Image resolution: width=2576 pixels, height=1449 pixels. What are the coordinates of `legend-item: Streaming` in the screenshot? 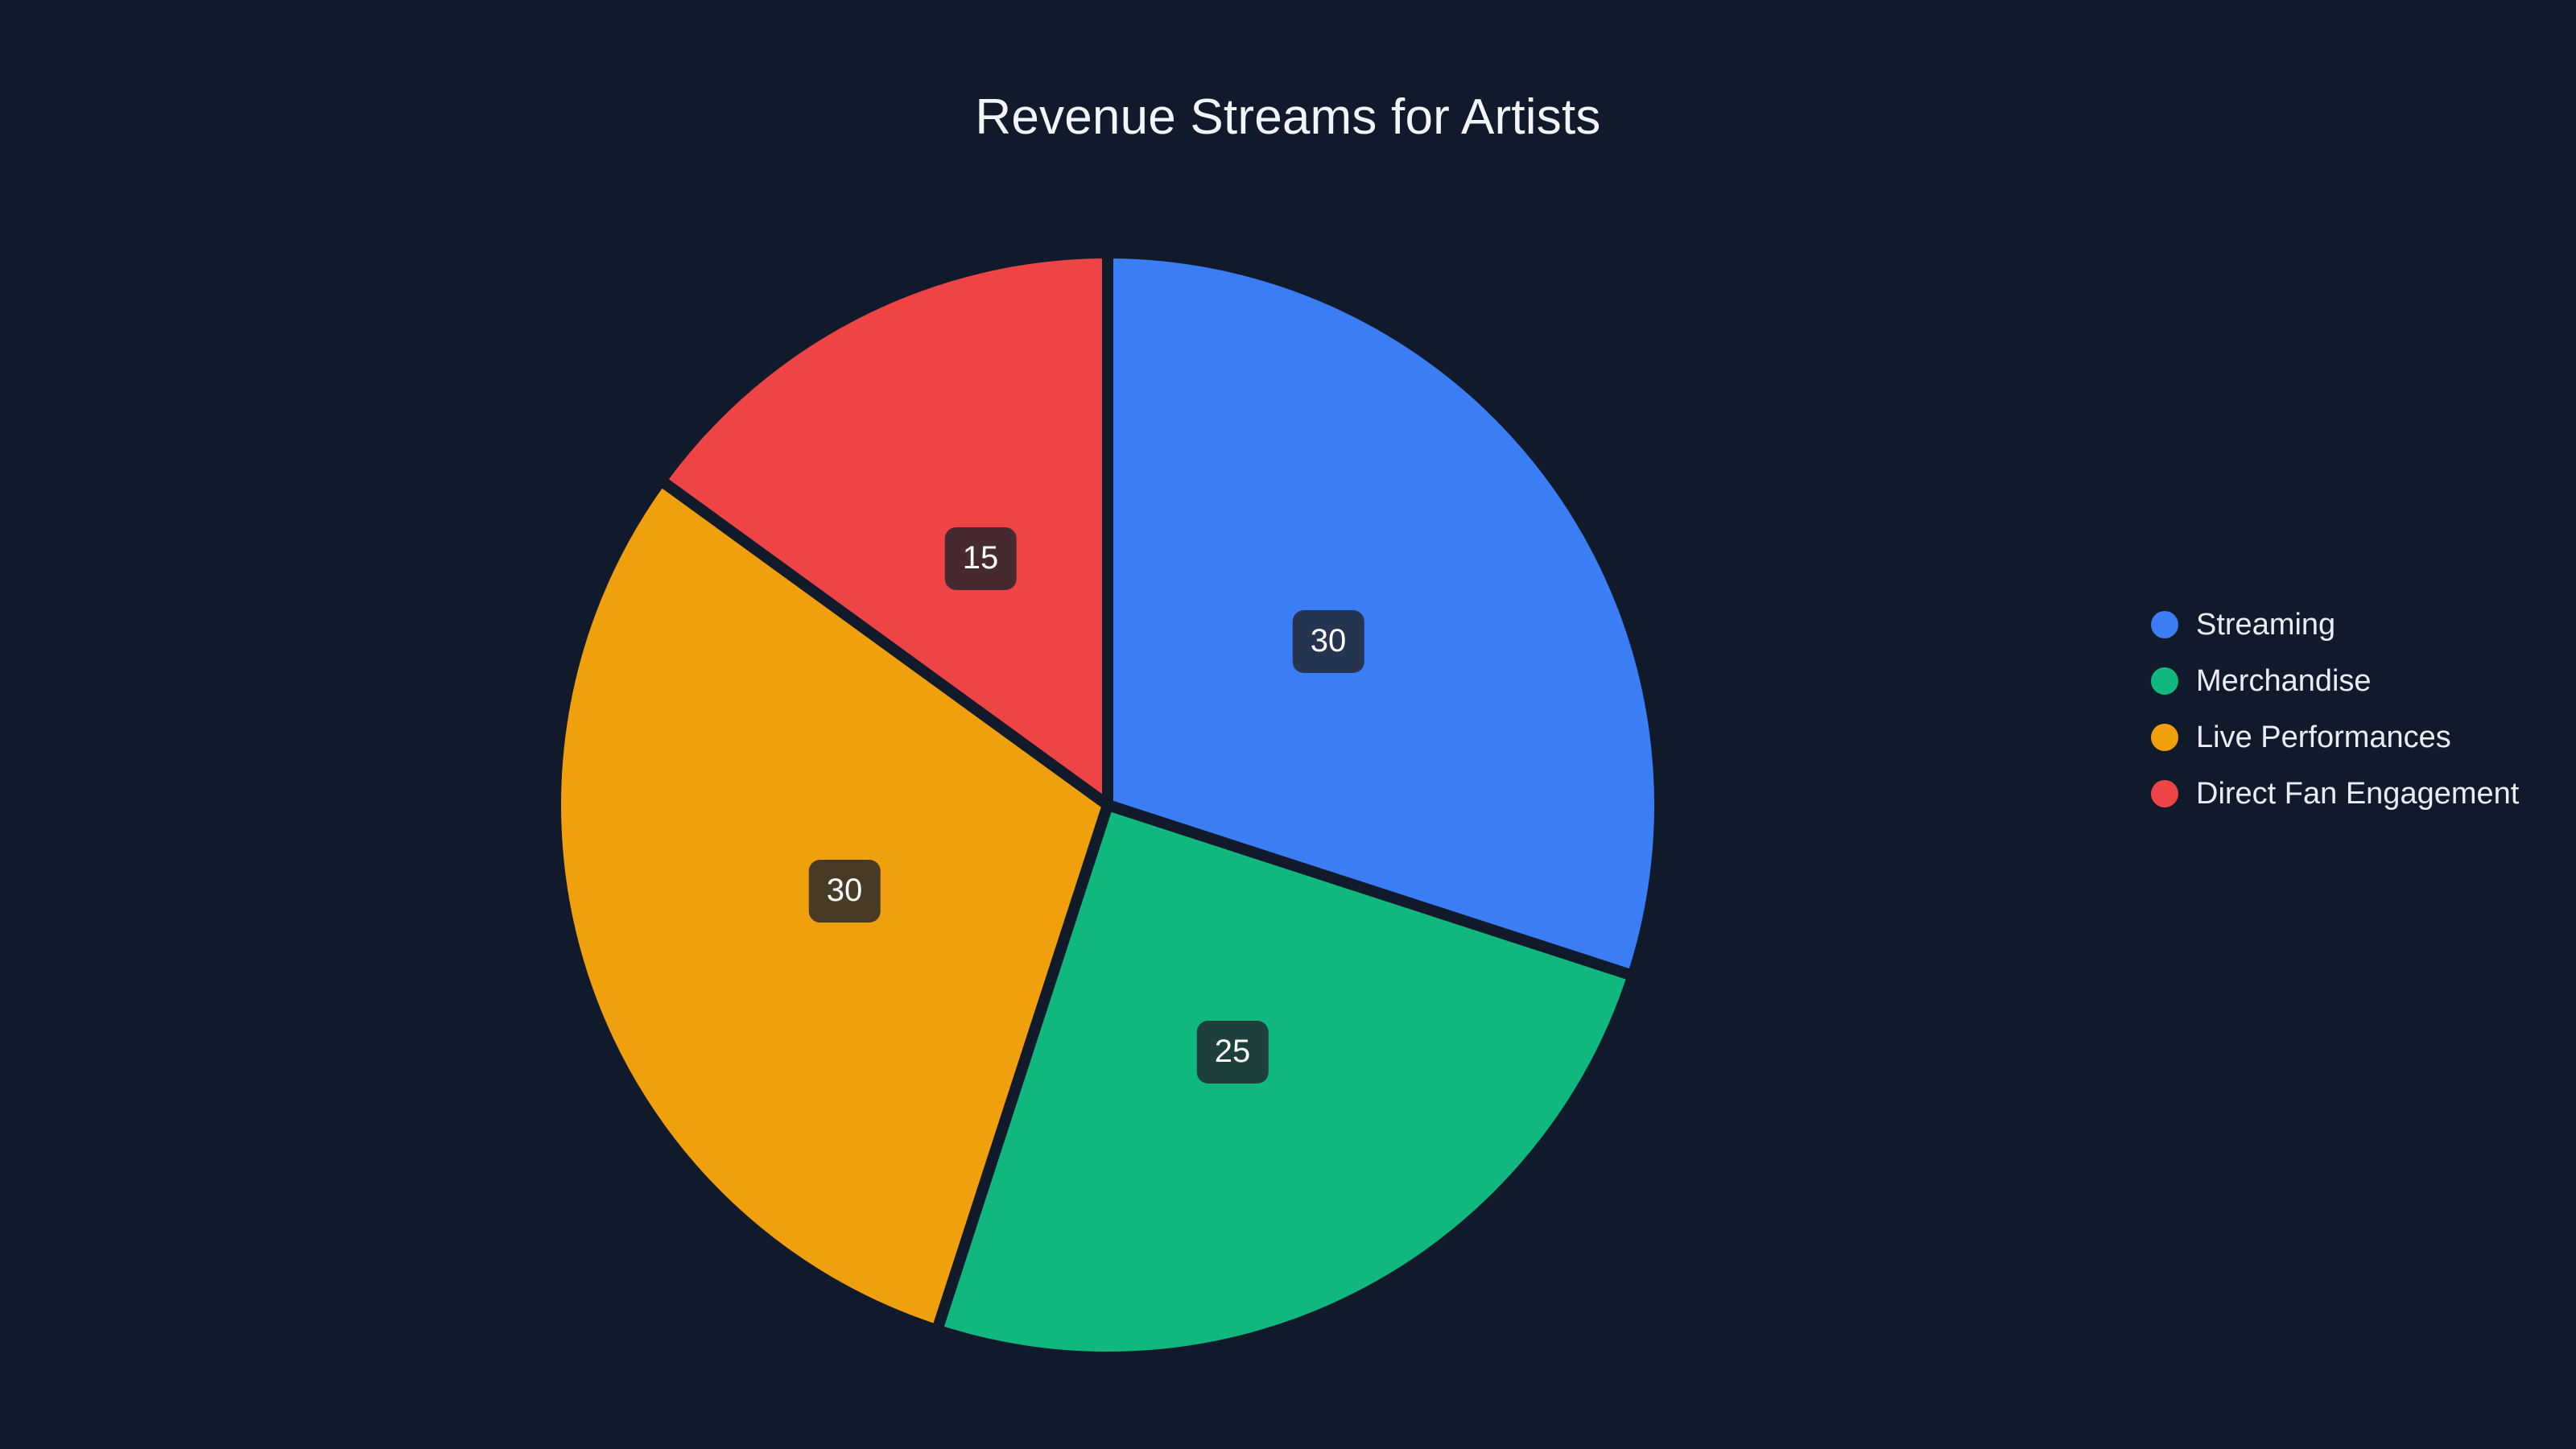 It's located at (2335, 625).